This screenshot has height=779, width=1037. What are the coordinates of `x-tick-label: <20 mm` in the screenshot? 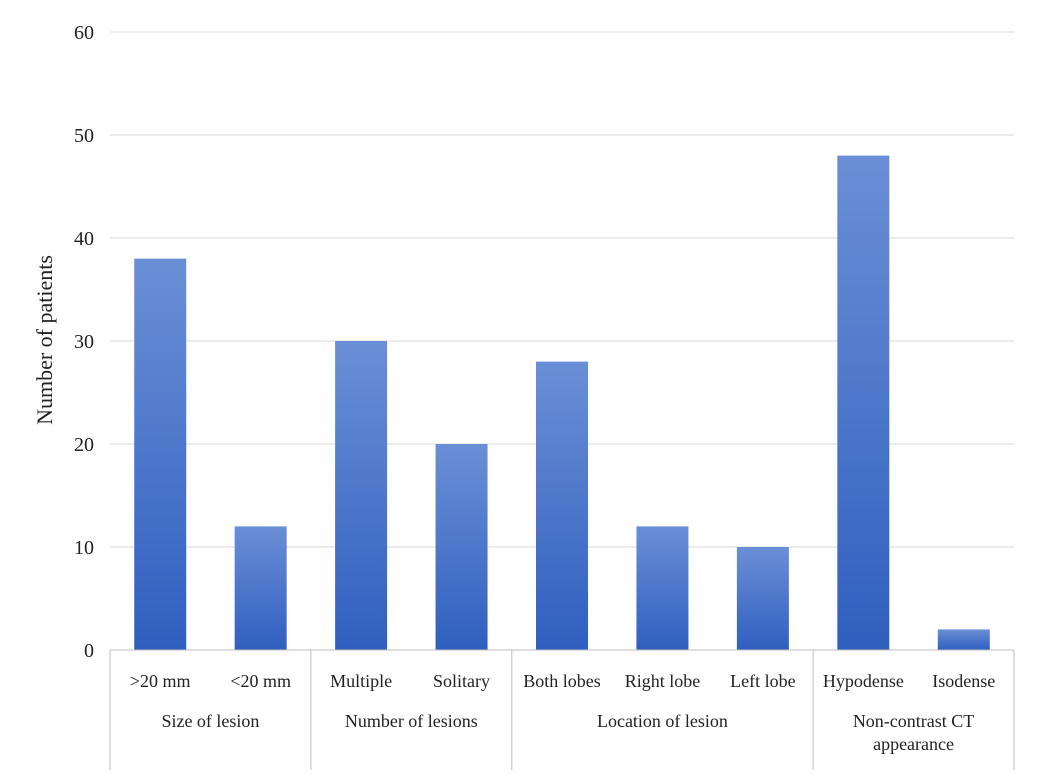 It's located at (260, 681).